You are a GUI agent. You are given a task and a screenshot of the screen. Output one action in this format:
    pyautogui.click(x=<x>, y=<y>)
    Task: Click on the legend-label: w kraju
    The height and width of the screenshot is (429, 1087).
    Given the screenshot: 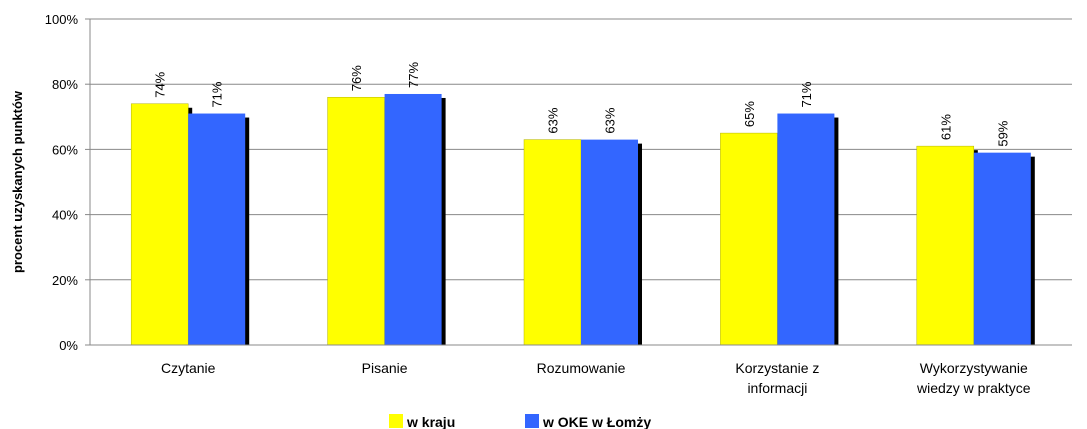 What is the action you would take?
    pyautogui.click(x=430, y=421)
    